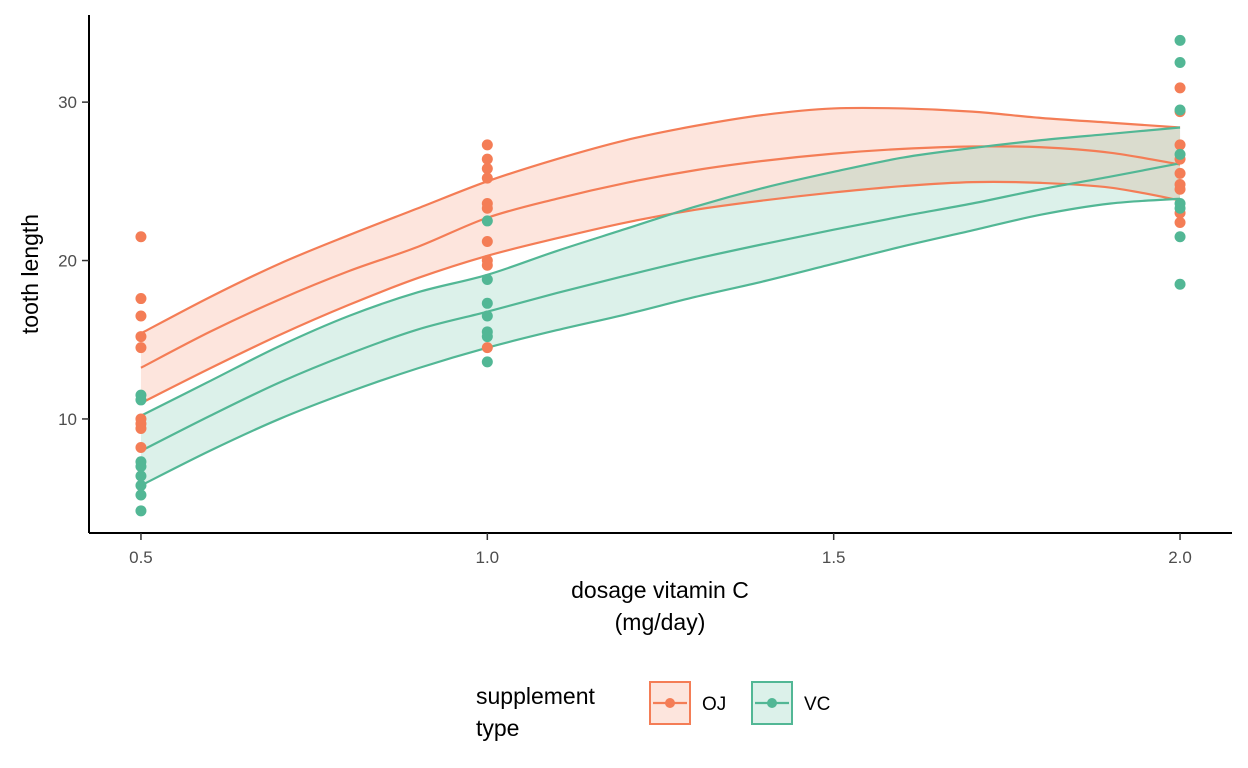  What do you see at coordinates (714, 704) in the screenshot?
I see `legend-label-oj: OJ` at bounding box center [714, 704].